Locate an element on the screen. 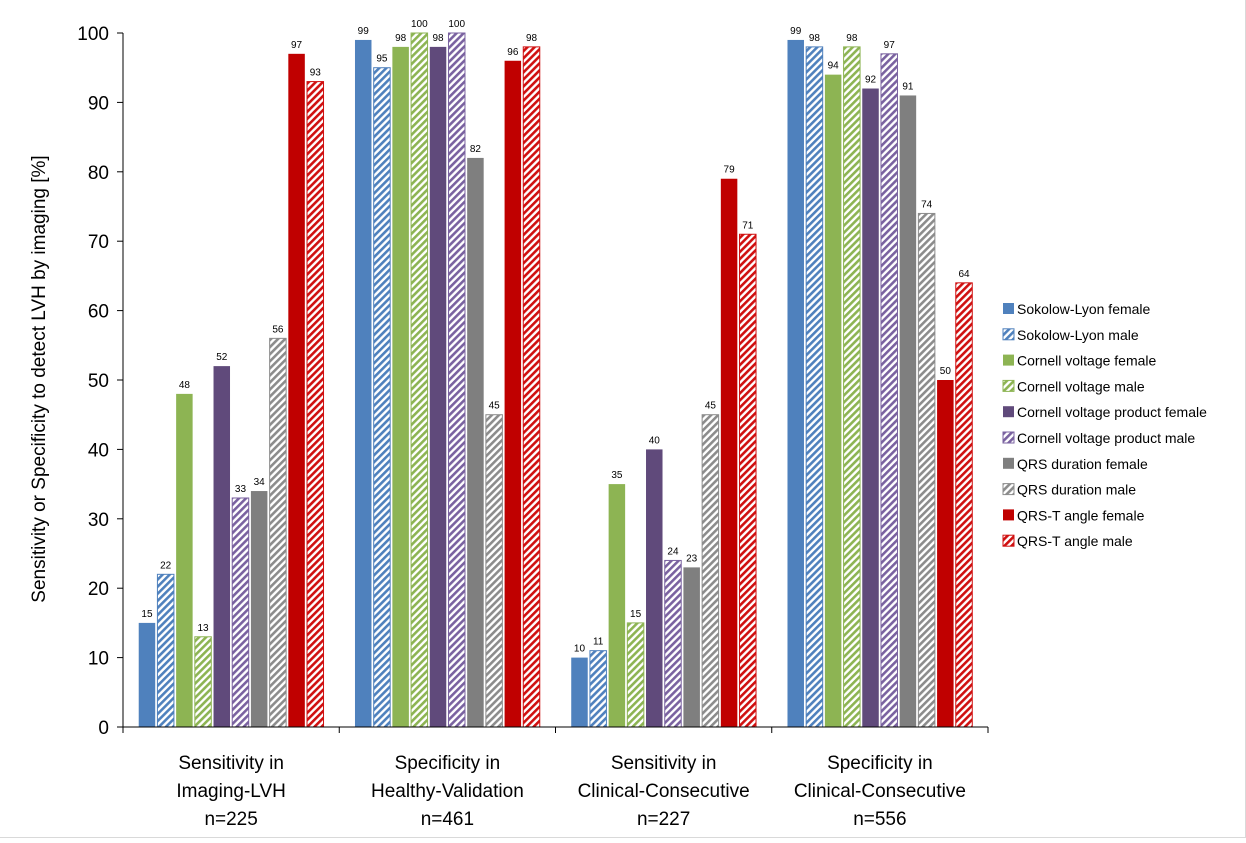  data-label: 35 is located at coordinates (617, 475).